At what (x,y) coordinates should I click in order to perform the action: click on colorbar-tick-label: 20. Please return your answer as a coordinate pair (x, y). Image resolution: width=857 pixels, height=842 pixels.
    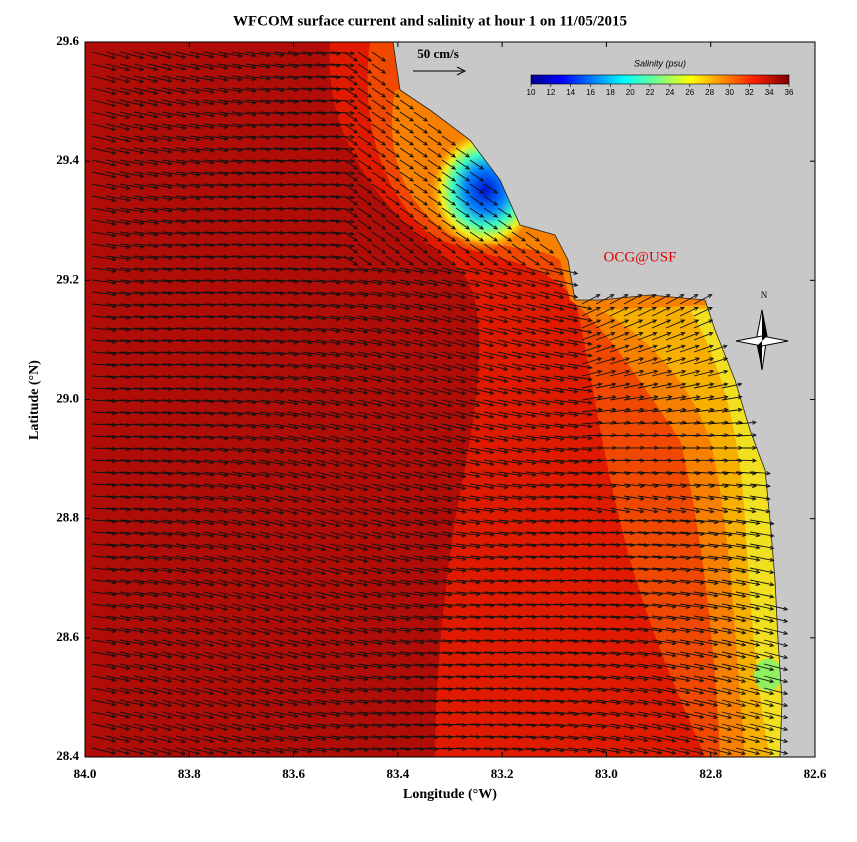
    Looking at the image, I should click on (630, 92).